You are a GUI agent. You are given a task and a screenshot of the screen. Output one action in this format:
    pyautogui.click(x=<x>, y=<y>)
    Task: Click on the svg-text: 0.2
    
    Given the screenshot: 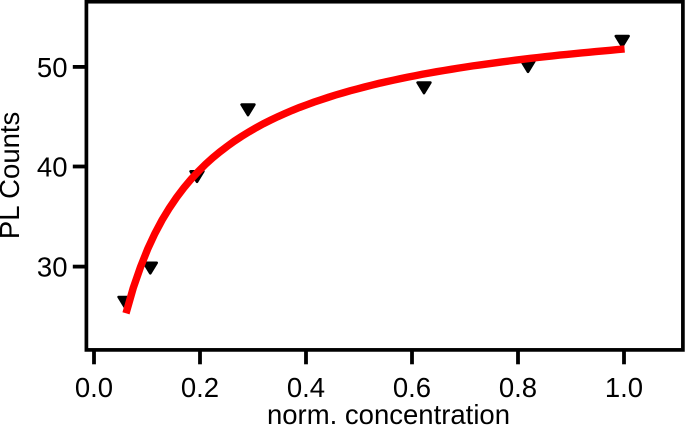 What is the action you would take?
    pyautogui.click(x=200, y=387)
    